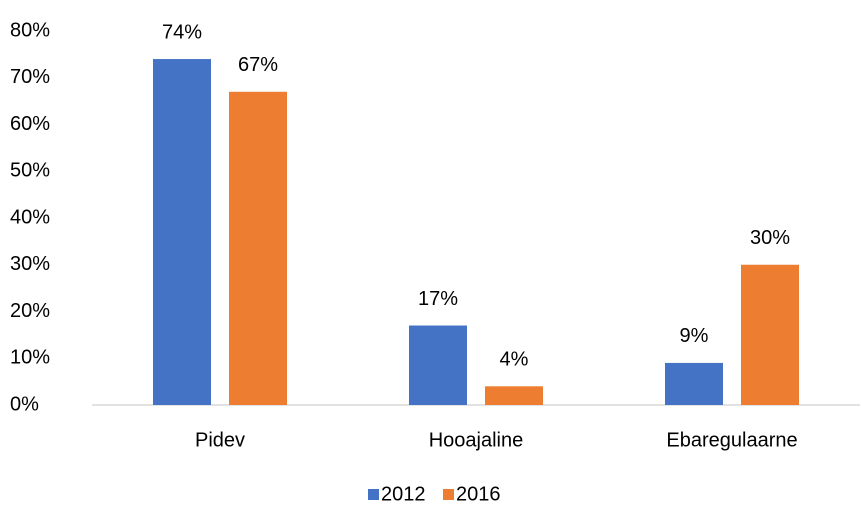 This screenshot has height=506, width=861. What do you see at coordinates (403, 494) in the screenshot?
I see `legend-label: 2012` at bounding box center [403, 494].